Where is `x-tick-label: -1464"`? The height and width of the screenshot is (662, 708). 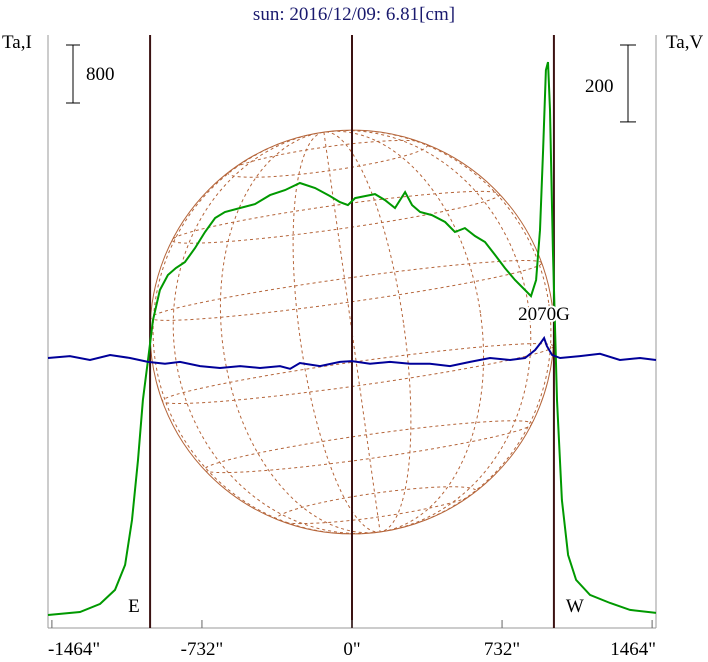
x-tick-label: -1464" is located at coordinates (74, 649).